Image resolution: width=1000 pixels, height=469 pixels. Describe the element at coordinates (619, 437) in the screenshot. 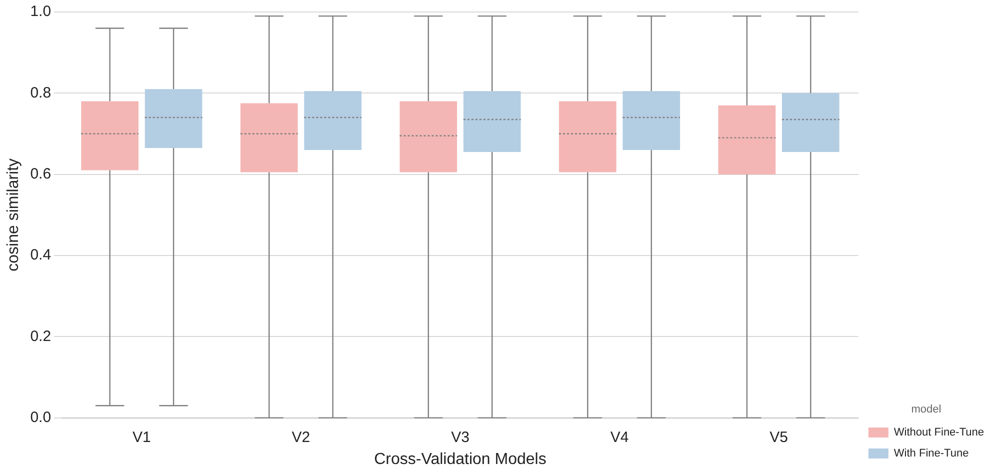

I see `x-tick-label: V4` at that location.